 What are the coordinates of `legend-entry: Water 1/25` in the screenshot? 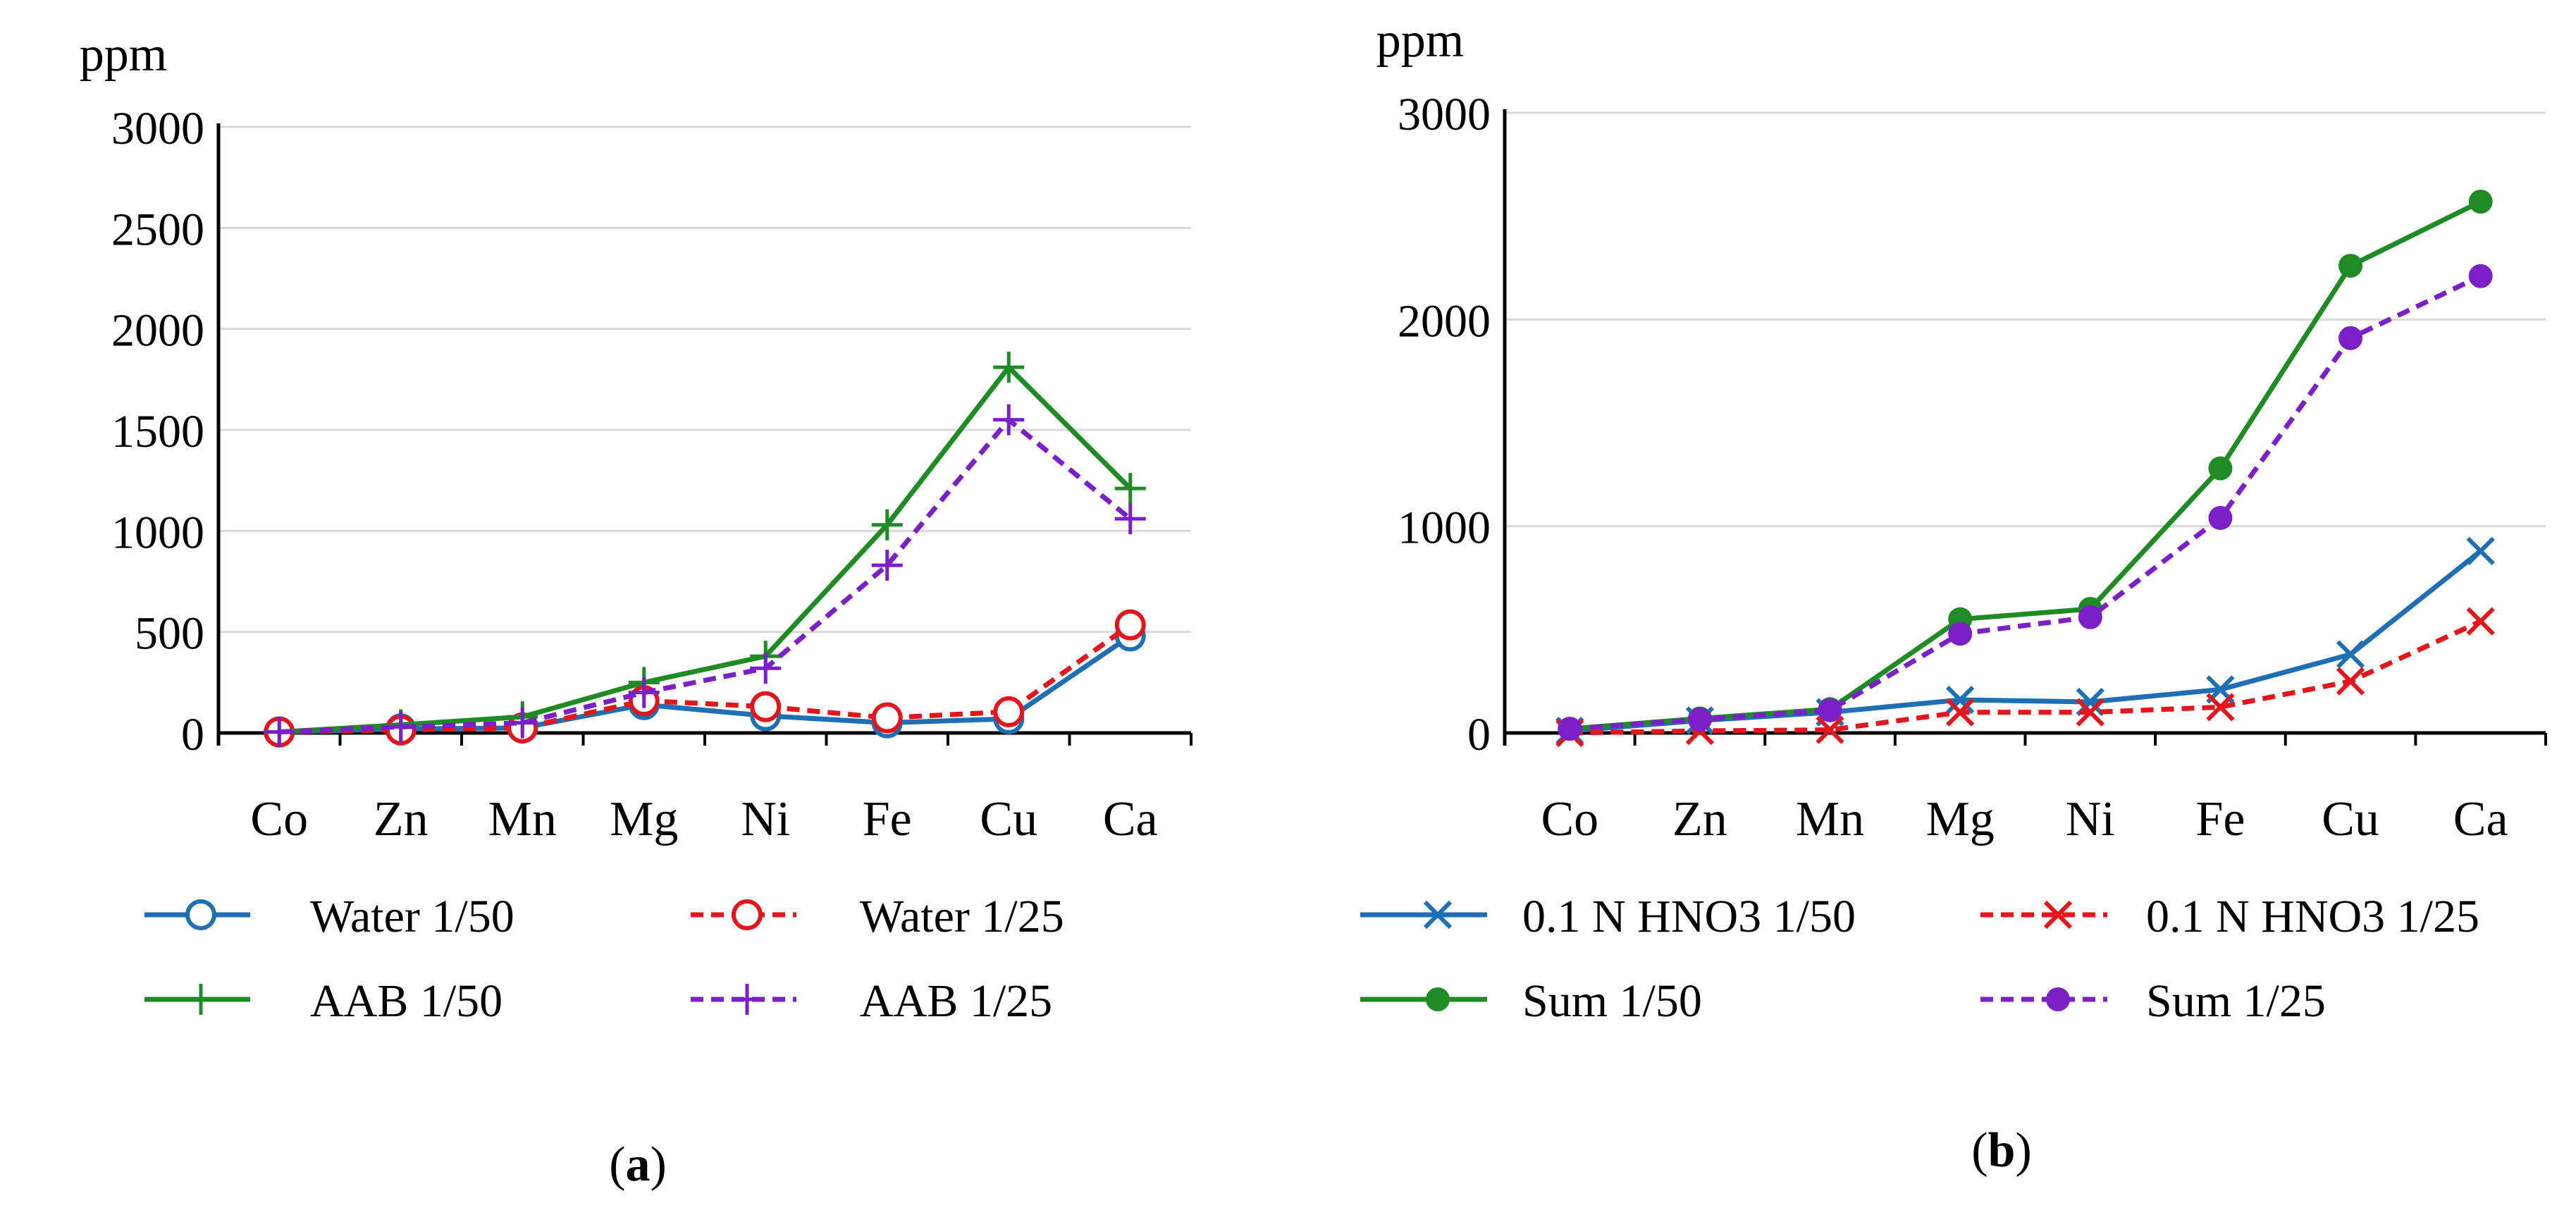 It's located at (878, 917).